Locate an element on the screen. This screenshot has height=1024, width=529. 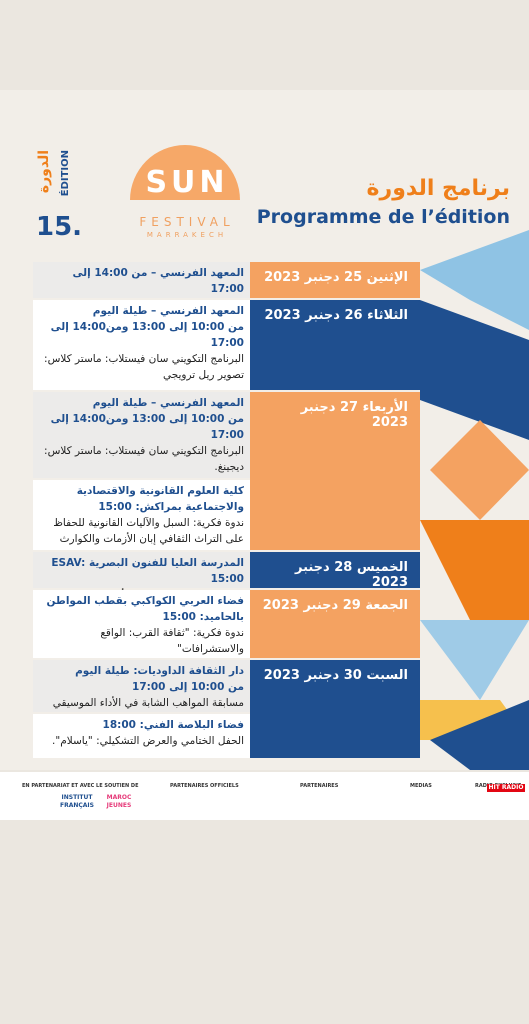
day-label: الخميس 28 دجنبر 2023 is located at coordinates (335, 571).